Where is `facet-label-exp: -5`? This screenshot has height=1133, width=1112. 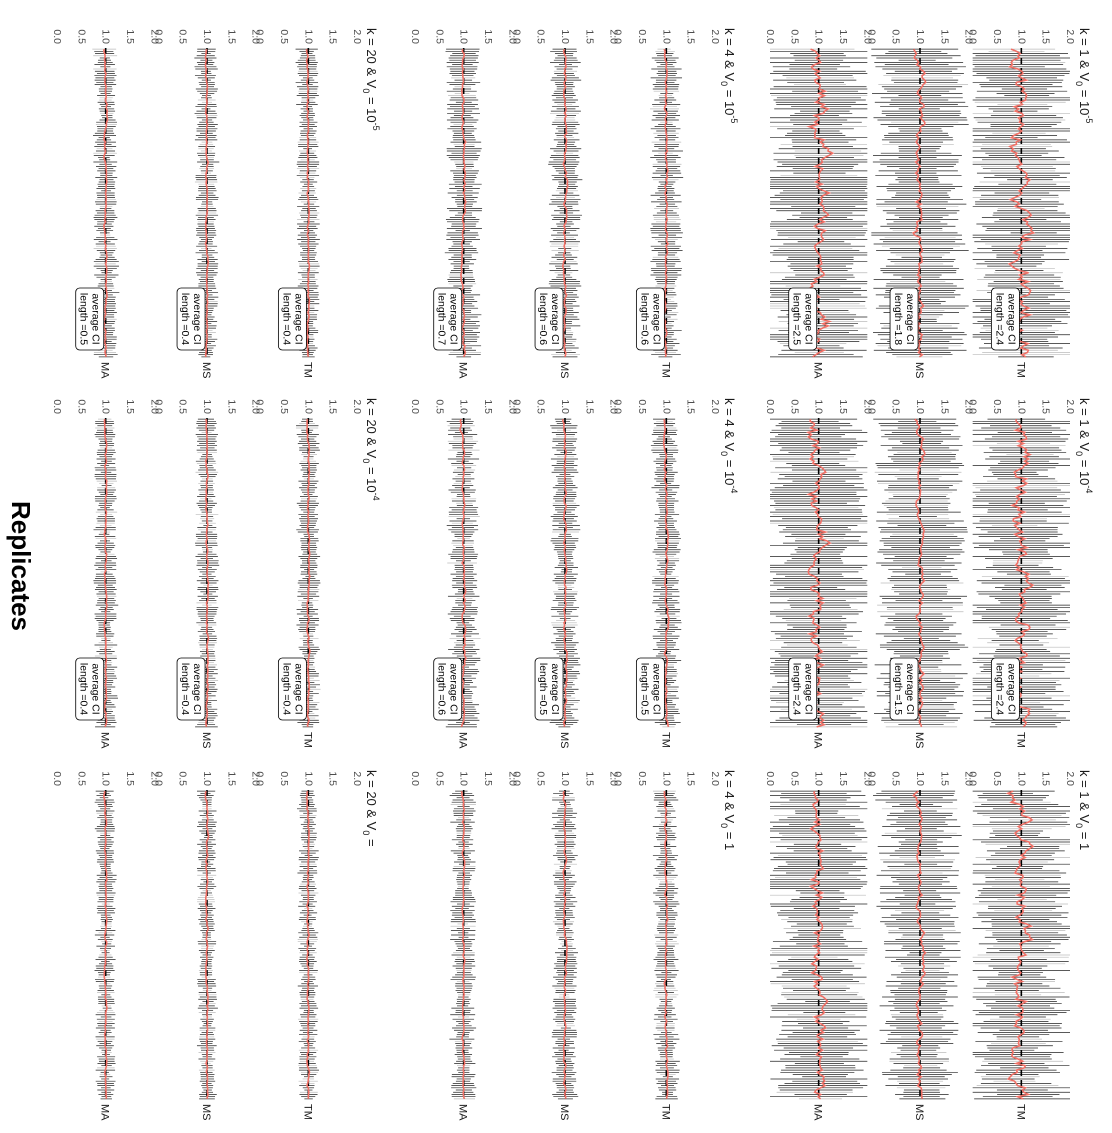
facet-label-exp: -5 is located at coordinates (1089, 119).